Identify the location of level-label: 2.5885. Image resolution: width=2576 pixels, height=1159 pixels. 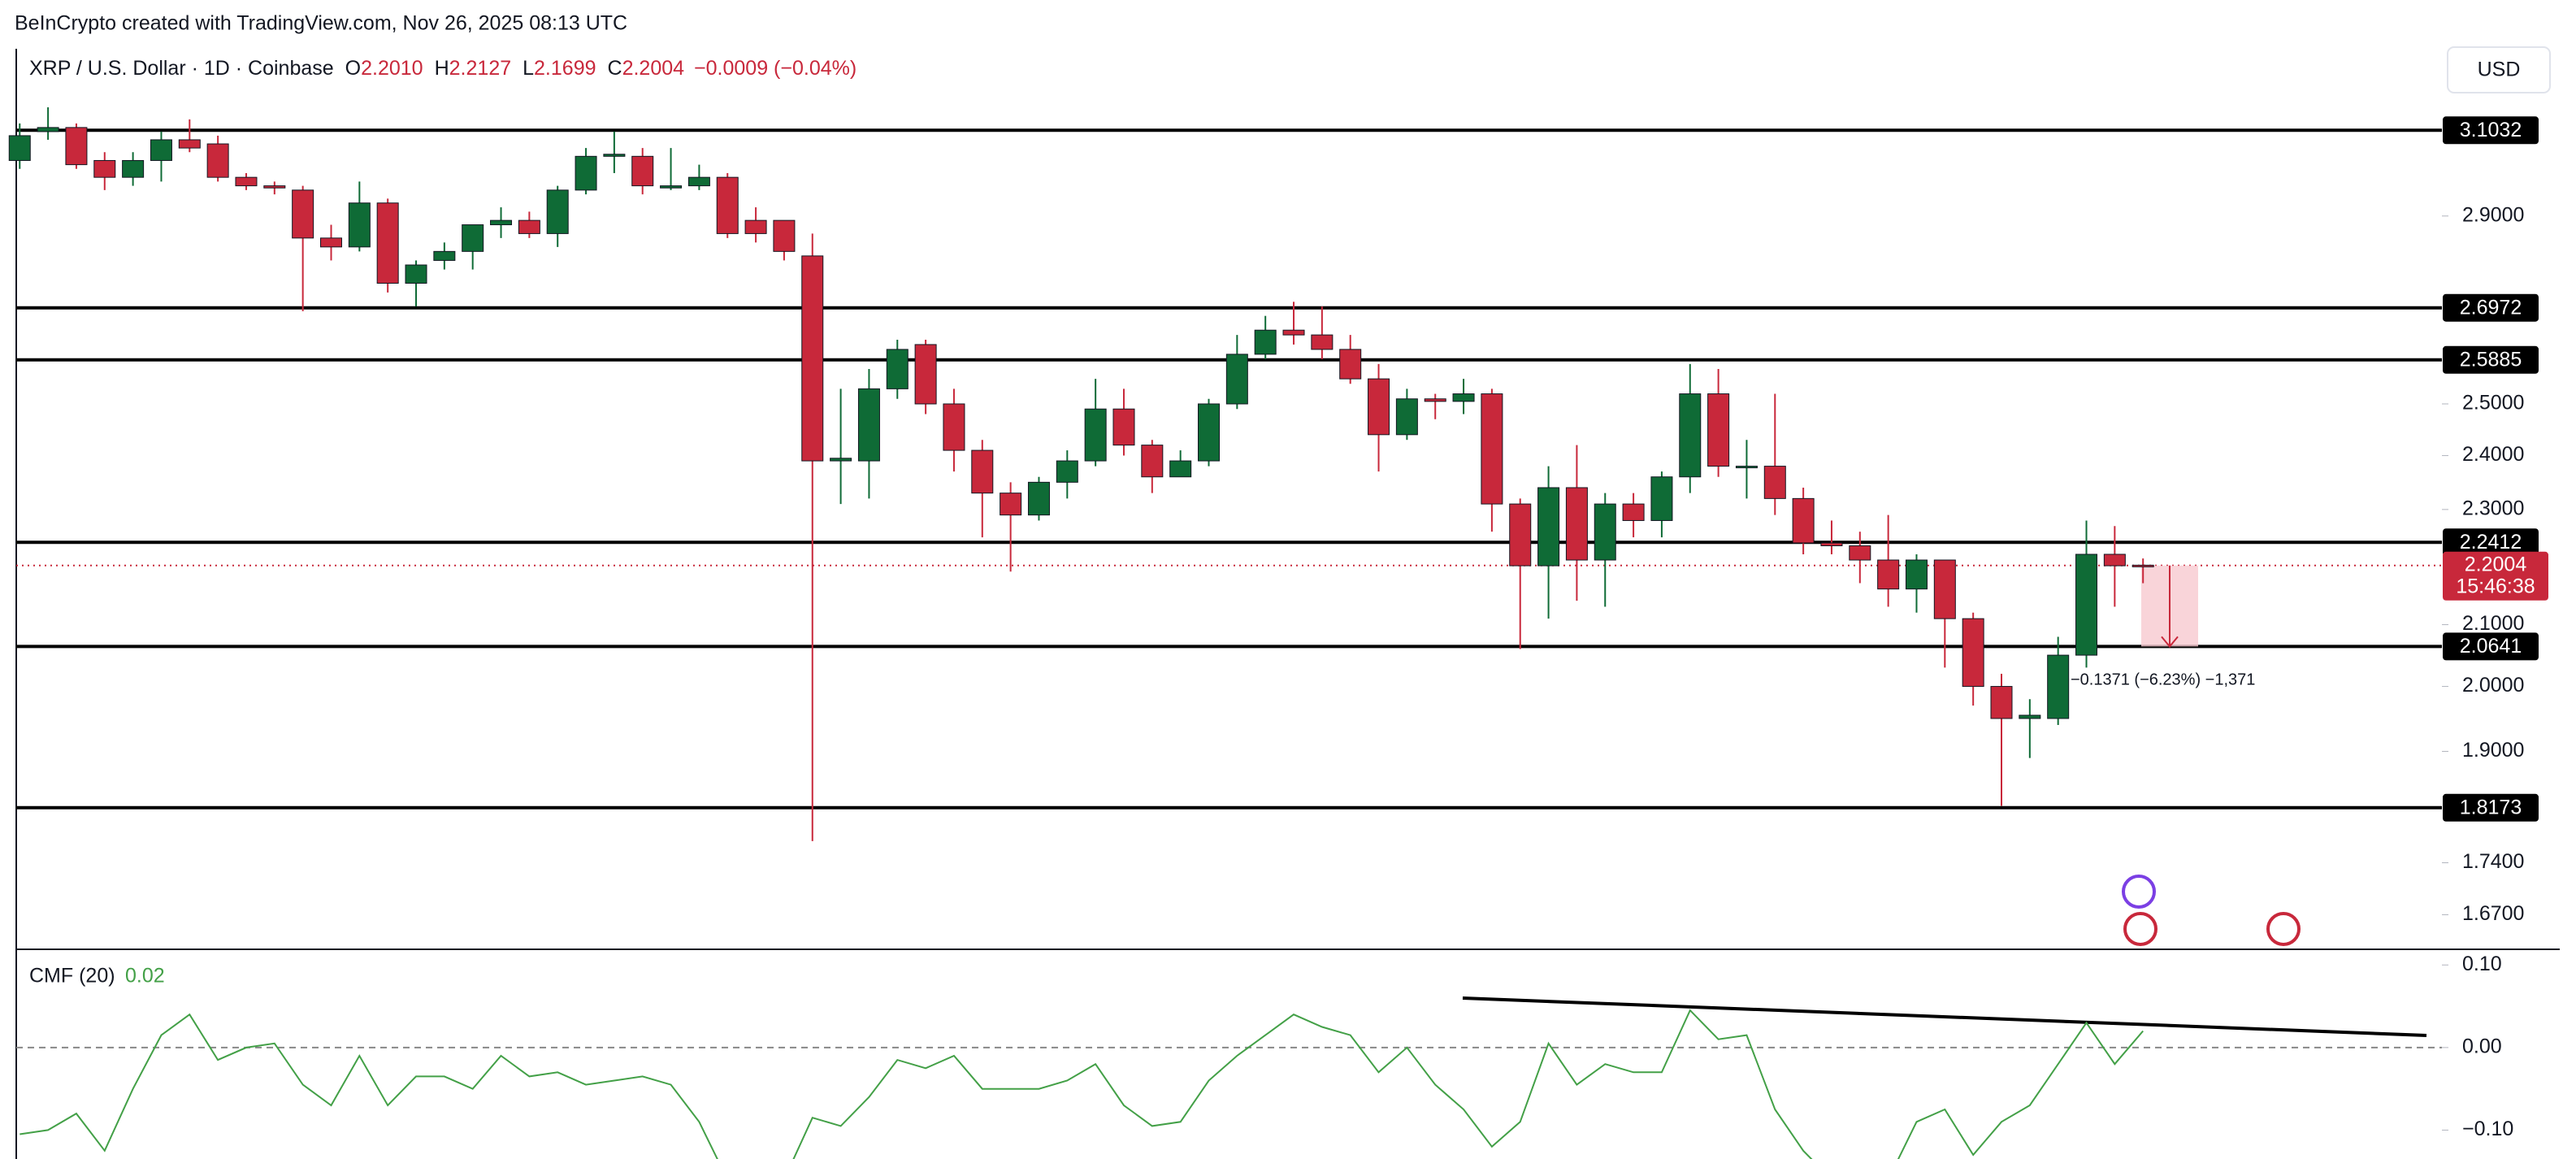
(2491, 359).